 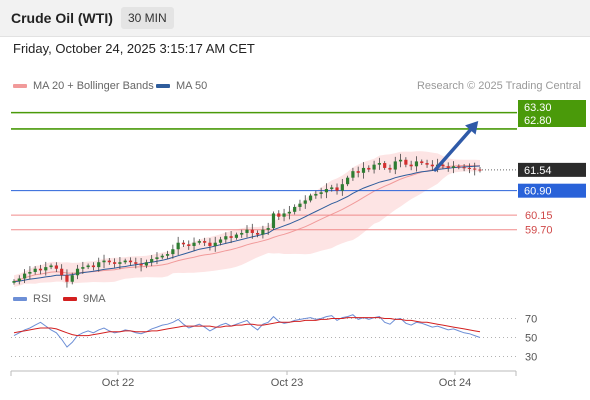 I want to click on legend-swatch-ma50, so click(x=163, y=86).